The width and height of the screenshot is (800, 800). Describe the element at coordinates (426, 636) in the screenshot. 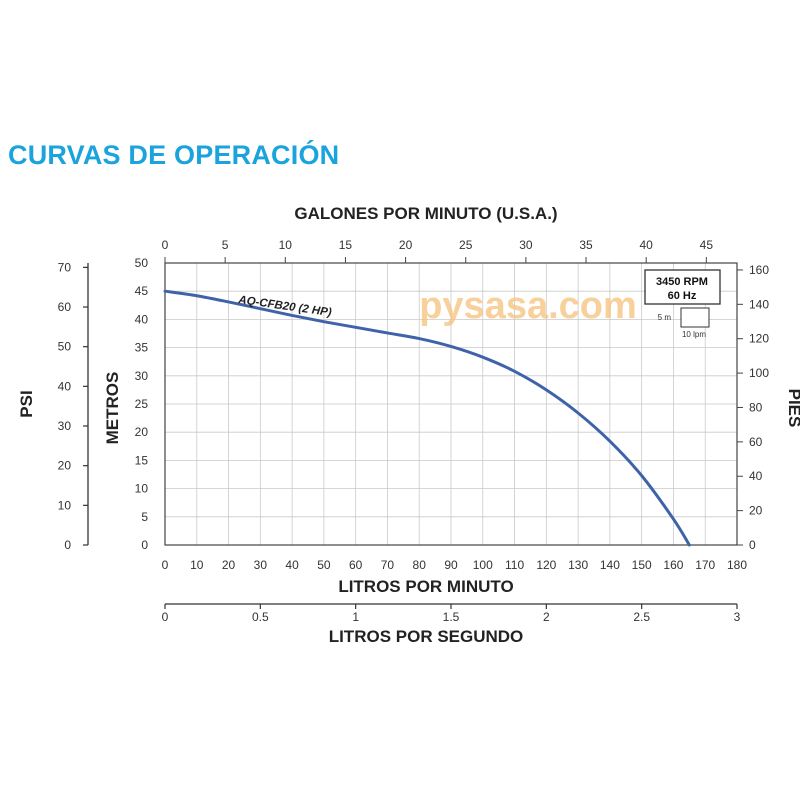

I see `bottom-axis2-title: LITROS POR SEGUNDO` at that location.